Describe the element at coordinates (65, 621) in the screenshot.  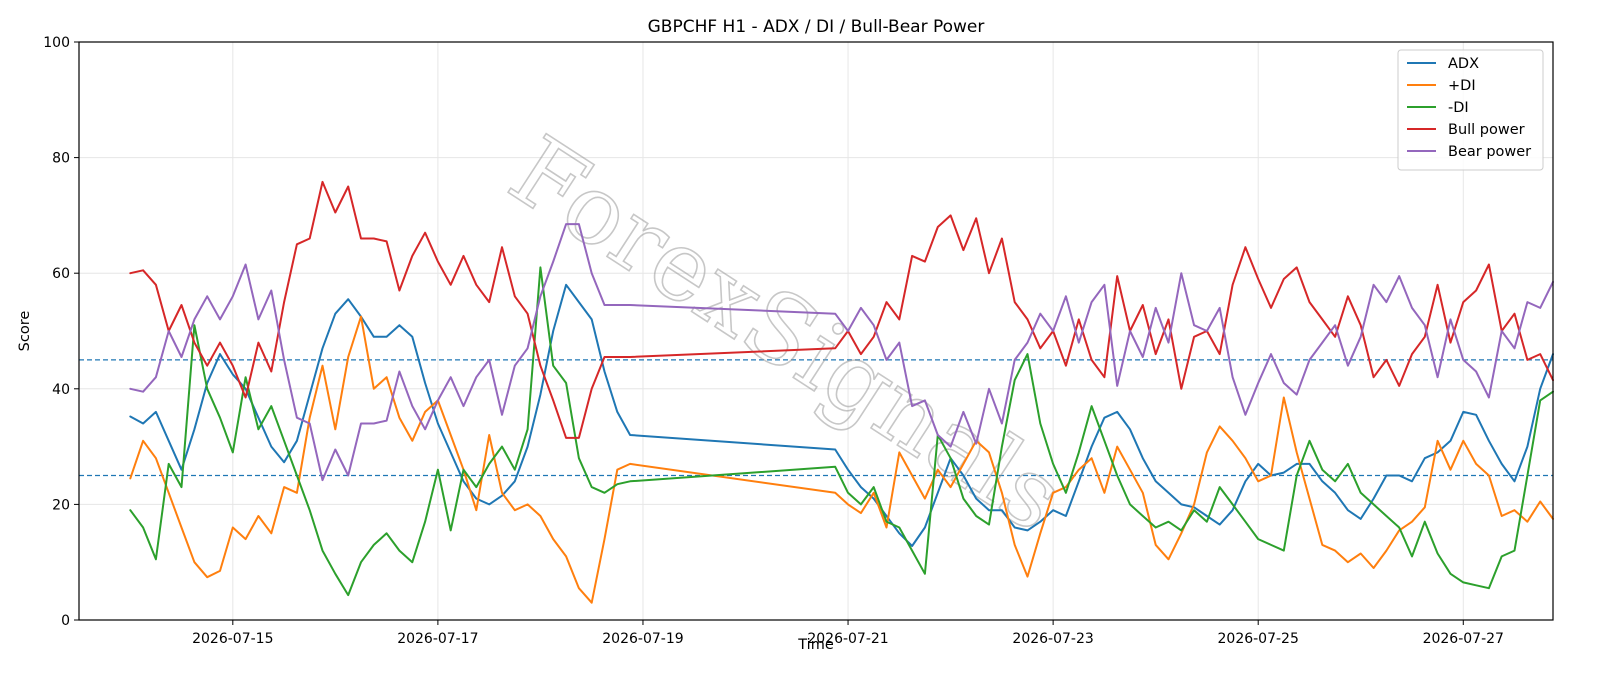
I see `y-tick-label: 0` at that location.